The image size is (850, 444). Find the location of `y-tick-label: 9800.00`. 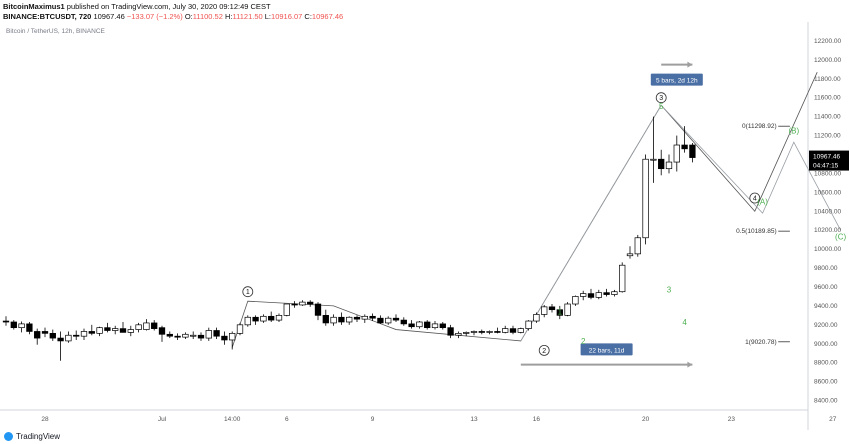

y-tick-label: 9800.00 is located at coordinates (826, 268).